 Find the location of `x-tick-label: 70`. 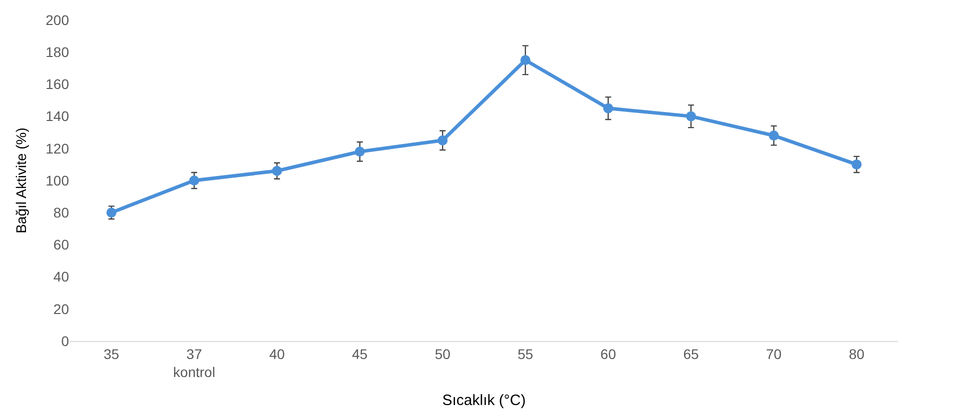

x-tick-label: 70 is located at coordinates (774, 354).